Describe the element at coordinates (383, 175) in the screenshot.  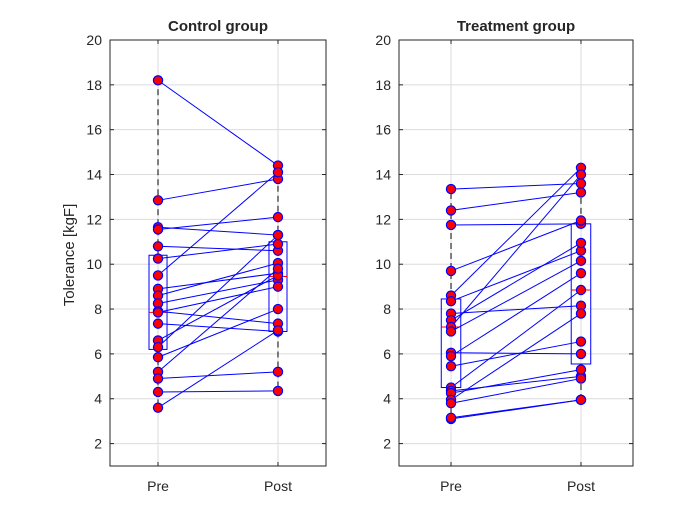
I see `panel-2-ytick-label: 14` at that location.